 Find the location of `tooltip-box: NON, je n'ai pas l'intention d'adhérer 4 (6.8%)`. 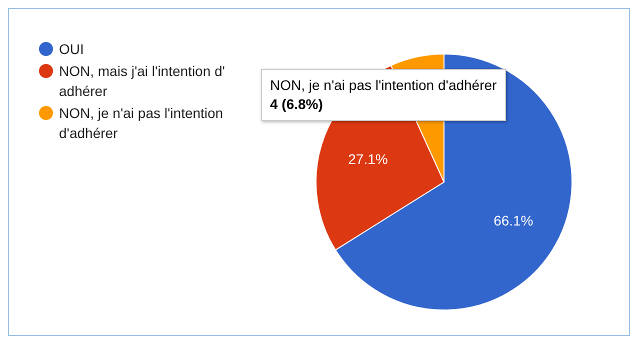

tooltip-box: NON, je n'ai pas l'intention d'adhérer 4 (6.8%) is located at coordinates (383, 95).